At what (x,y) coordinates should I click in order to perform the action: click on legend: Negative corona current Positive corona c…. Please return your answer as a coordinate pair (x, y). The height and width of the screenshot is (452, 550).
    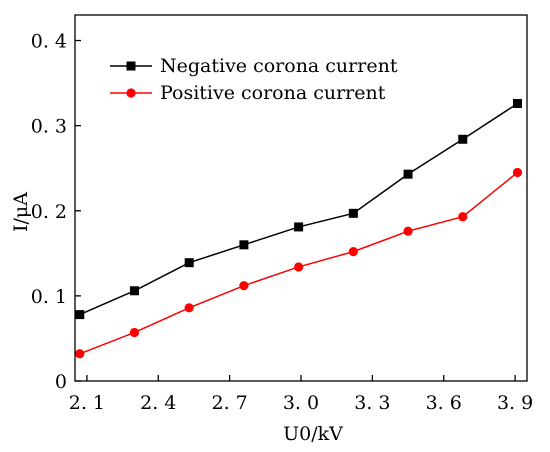
    Looking at the image, I should click on (254, 79).